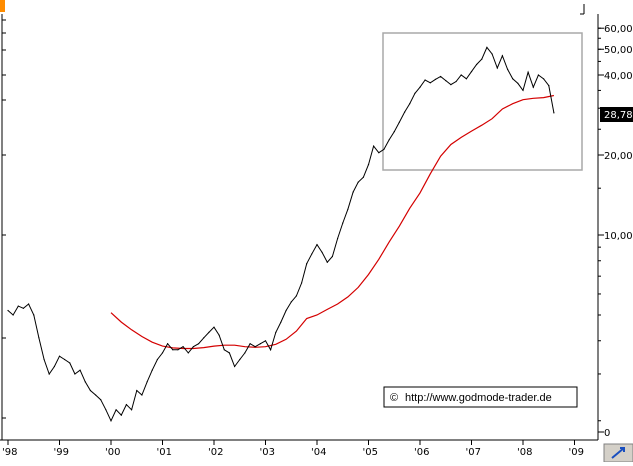 This screenshot has height=466, width=633. Describe the element at coordinates (370, 452) in the screenshot. I see `x-tick-label: '05` at that location.